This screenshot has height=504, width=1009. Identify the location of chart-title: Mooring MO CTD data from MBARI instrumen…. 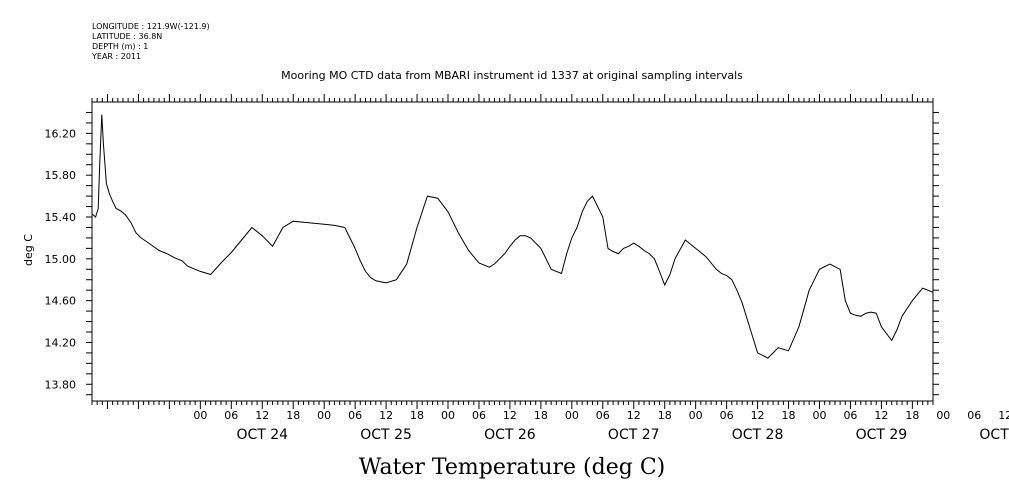
(512, 75).